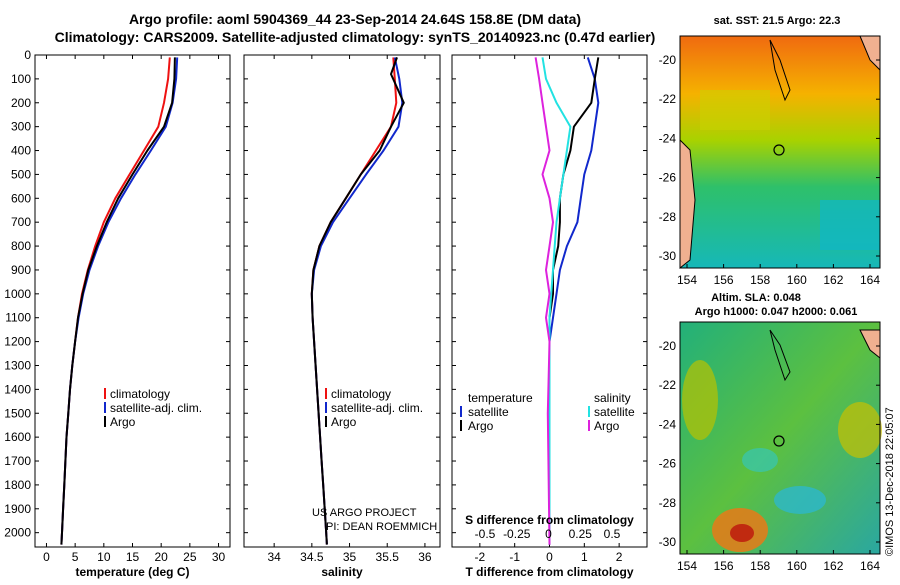  What do you see at coordinates (480, 557) in the screenshot?
I see `x-tick-label: -2` at bounding box center [480, 557].